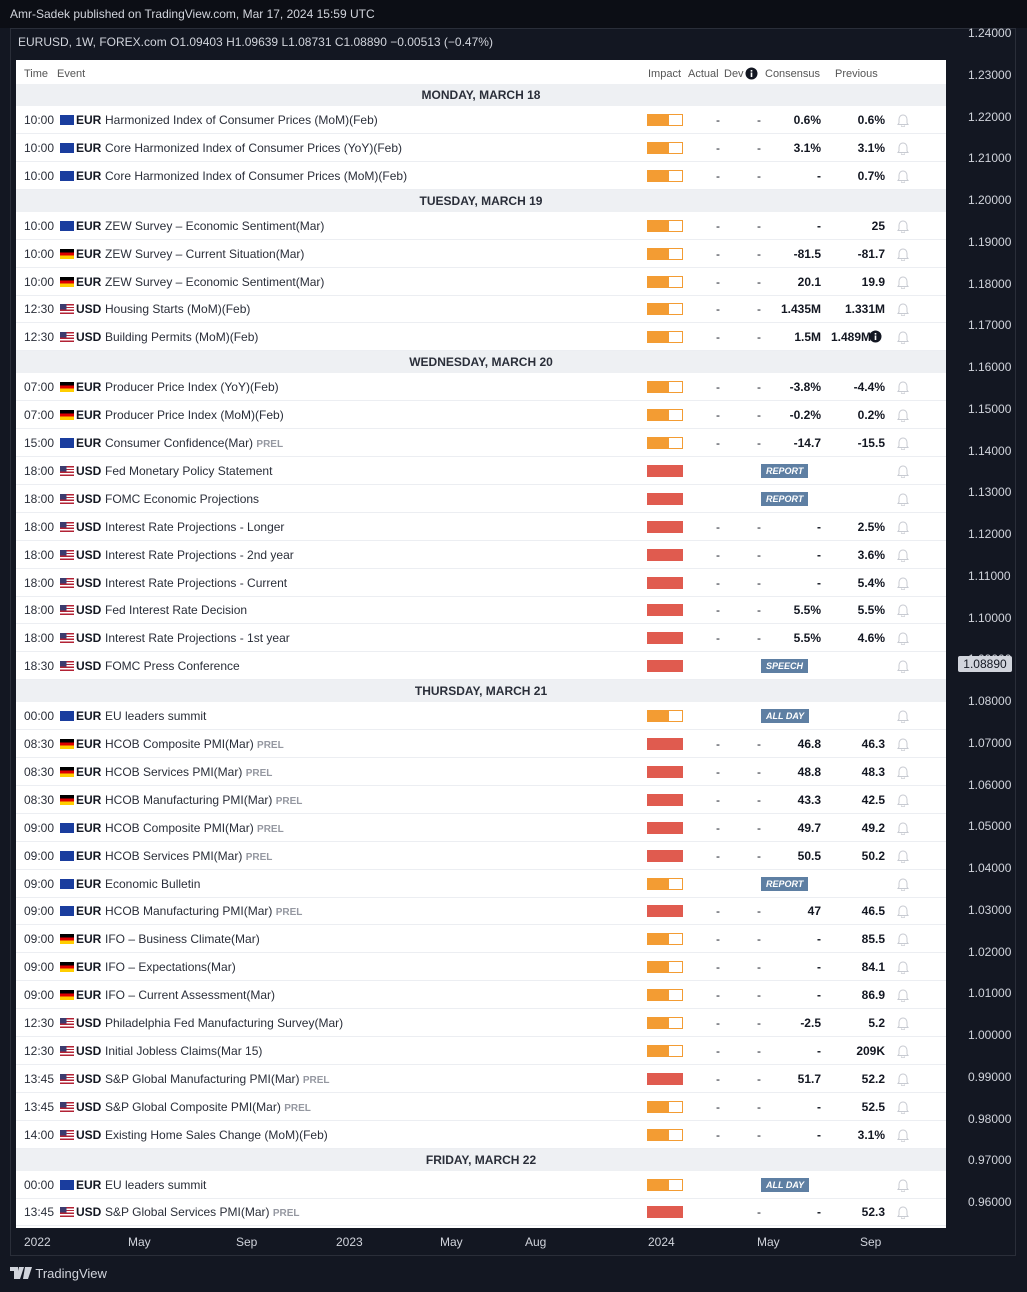 Image resolution: width=1027 pixels, height=1292 pixels. What do you see at coordinates (174, 855) in the screenshot?
I see `event-name: HCOB Services PMI(Mar)` at bounding box center [174, 855].